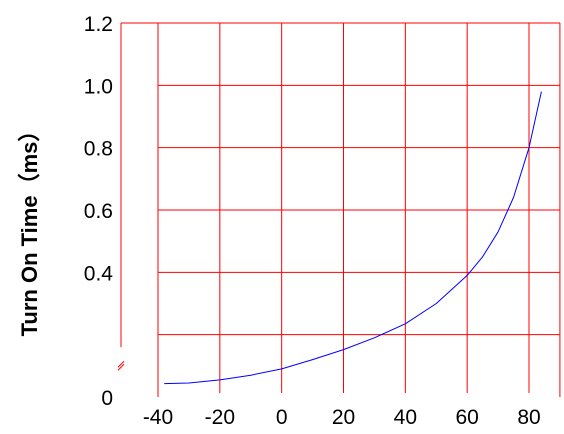  Describe the element at coordinates (158, 417) in the screenshot. I see `x-tick-label: -40` at that location.